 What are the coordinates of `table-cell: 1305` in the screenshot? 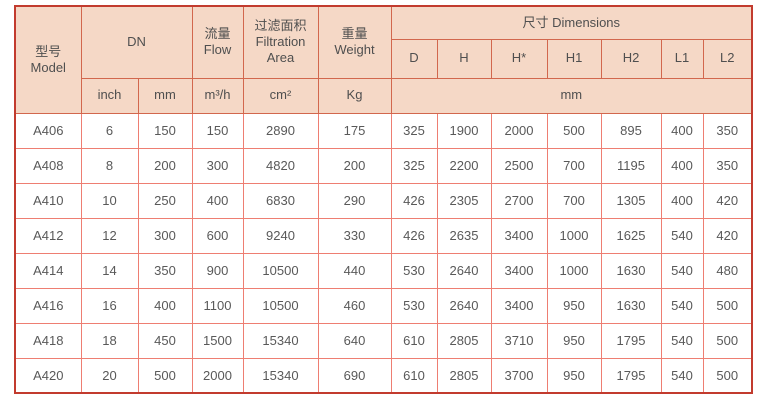 It's located at (631, 200).